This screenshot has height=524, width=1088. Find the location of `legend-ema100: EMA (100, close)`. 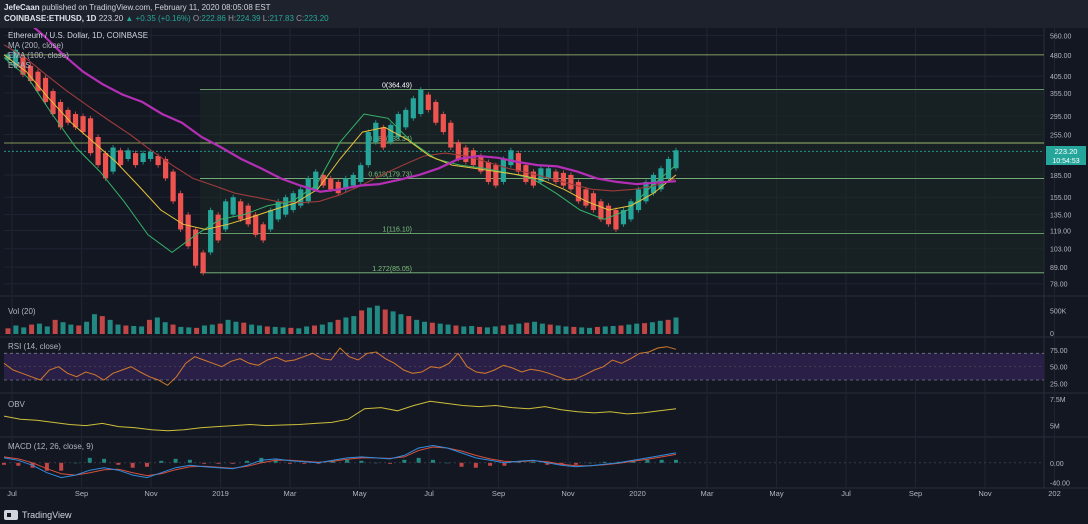

legend-ema100: EMA (100, close) is located at coordinates (38, 55).